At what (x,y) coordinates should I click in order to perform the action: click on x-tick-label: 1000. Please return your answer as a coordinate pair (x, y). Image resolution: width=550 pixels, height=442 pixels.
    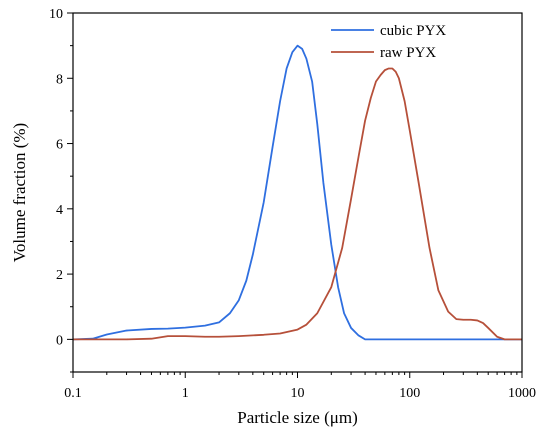
    Looking at the image, I should click on (522, 393).